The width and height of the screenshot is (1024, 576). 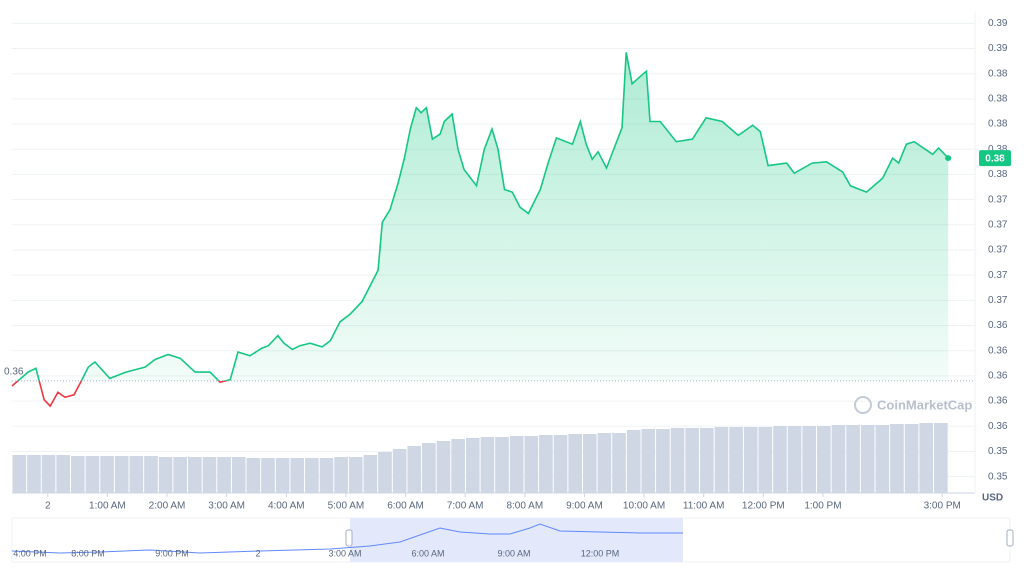 I want to click on end-label: 0.38, so click(x=995, y=159).